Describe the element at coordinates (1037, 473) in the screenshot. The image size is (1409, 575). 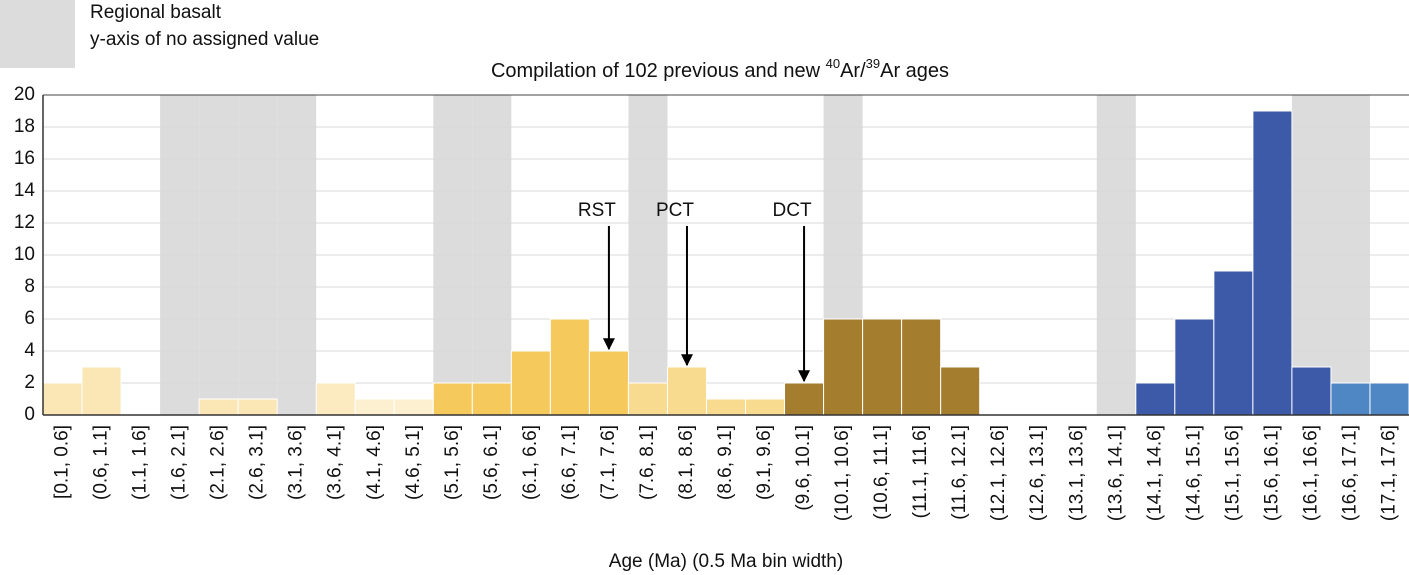
I see `x-tick-label: (12.6, 13.1]` at that location.